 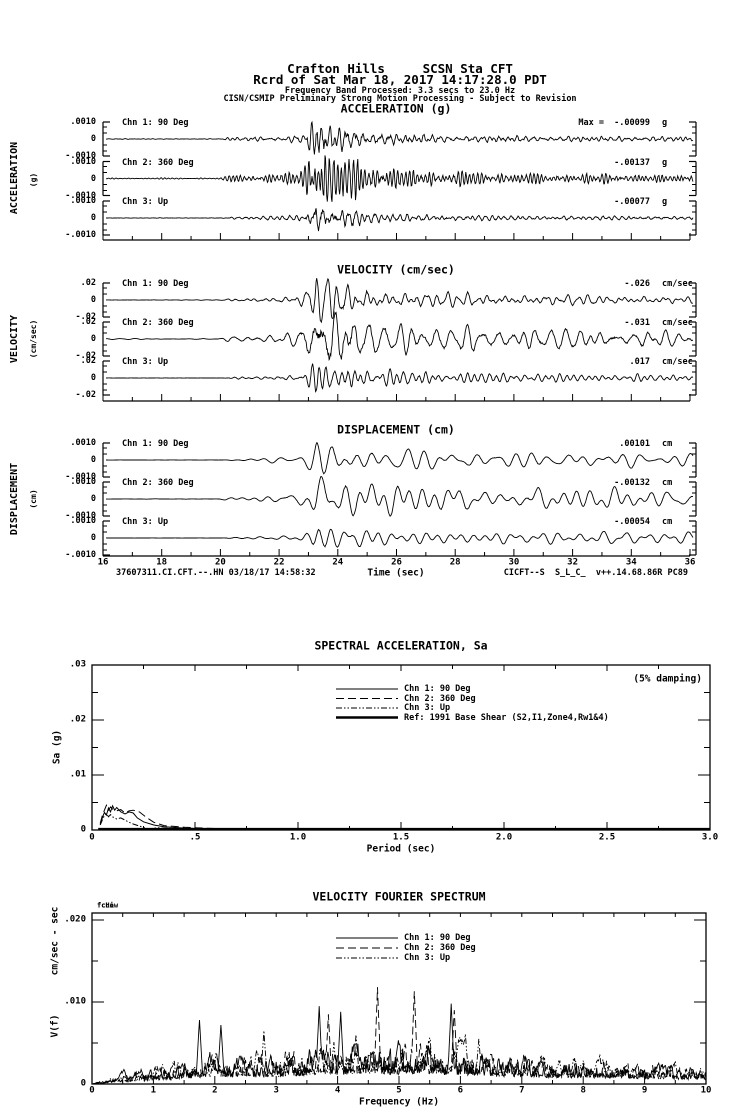 I want to click on fourier-y-tick-label: .010, so click(x=75, y=1001).